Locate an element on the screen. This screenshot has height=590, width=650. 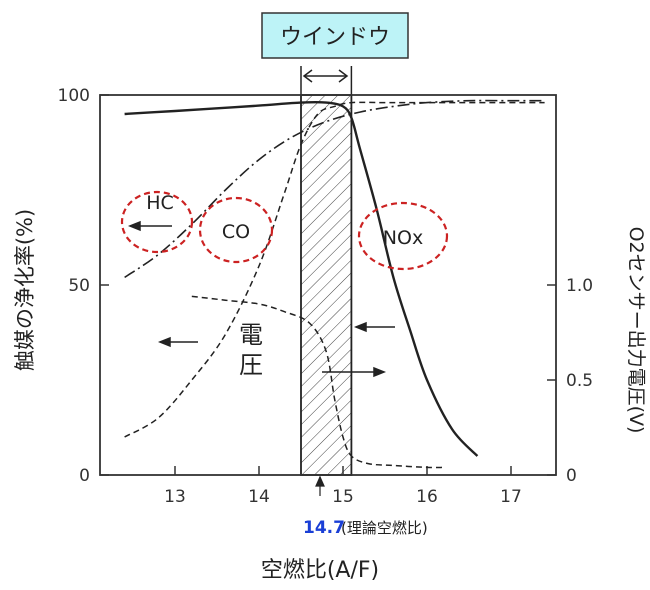
window-label: ウインドウ is located at coordinates (335, 37).